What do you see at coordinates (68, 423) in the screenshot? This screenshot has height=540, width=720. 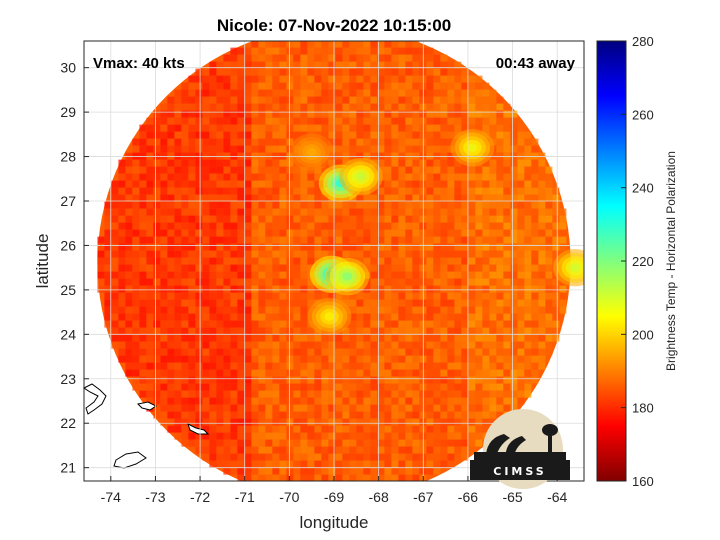 I see `y-tick-label: 22` at bounding box center [68, 423].